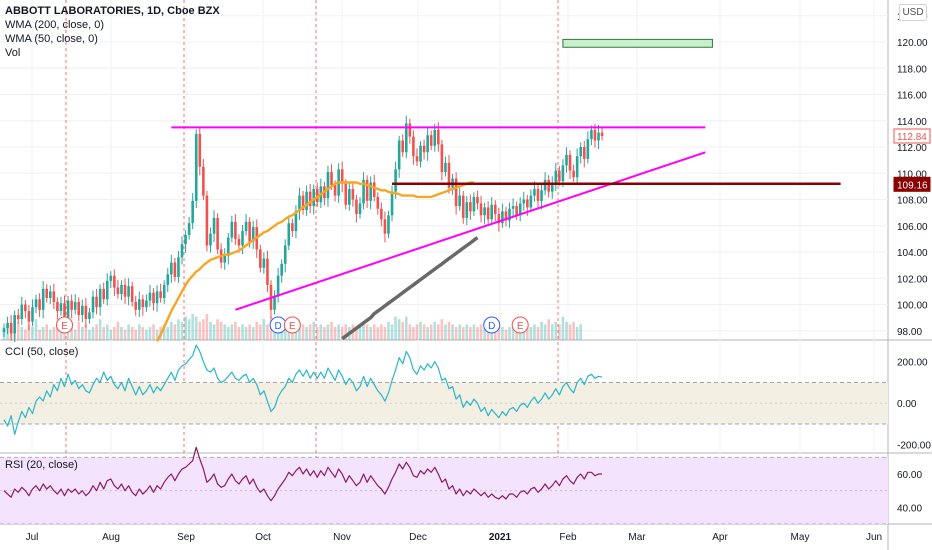 This screenshot has width=932, height=550. What do you see at coordinates (303, 389) in the screenshot?
I see `cci-line` at bounding box center [303, 389].